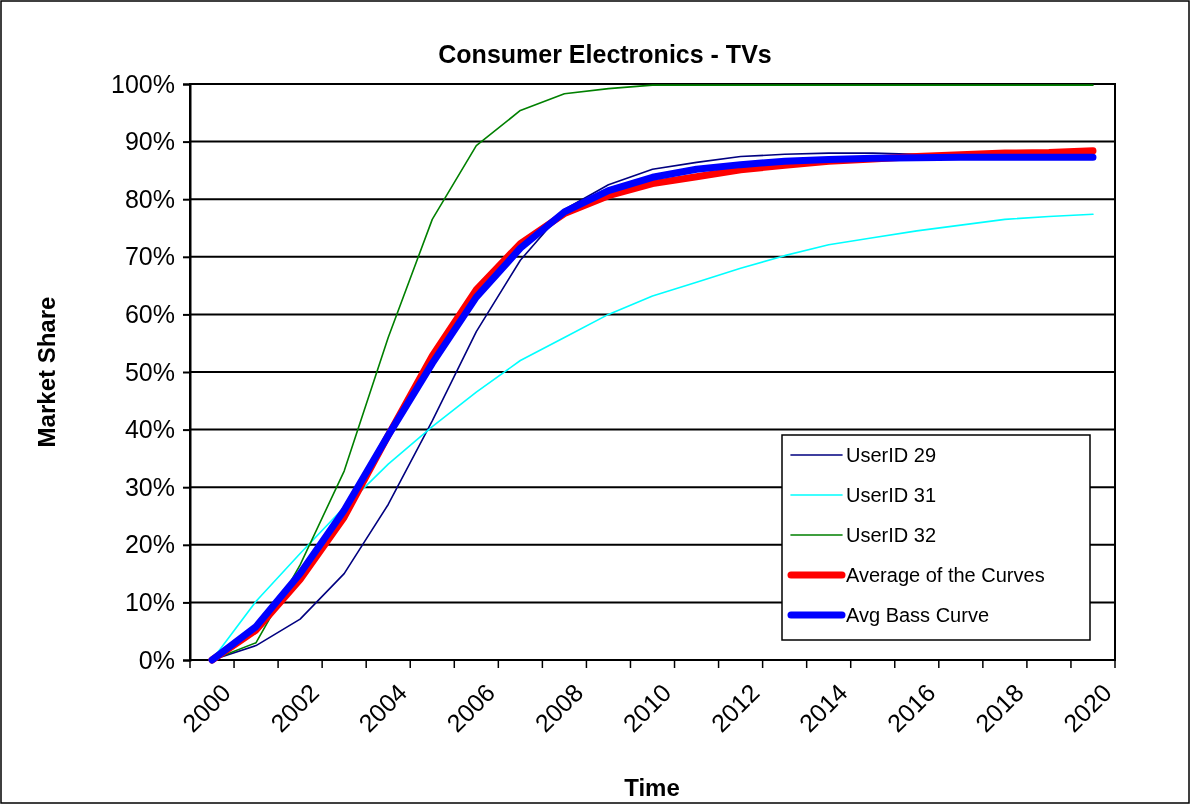 The width and height of the screenshot is (1190, 804). I want to click on legend-label: UserID 29, so click(891, 455).